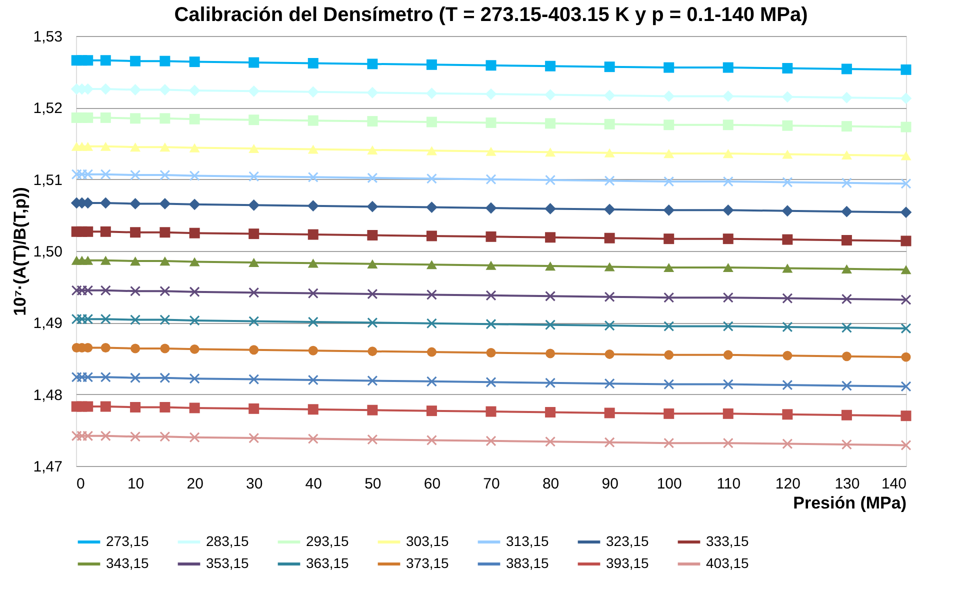  I want to click on legend-label: 273,15, so click(128, 541).